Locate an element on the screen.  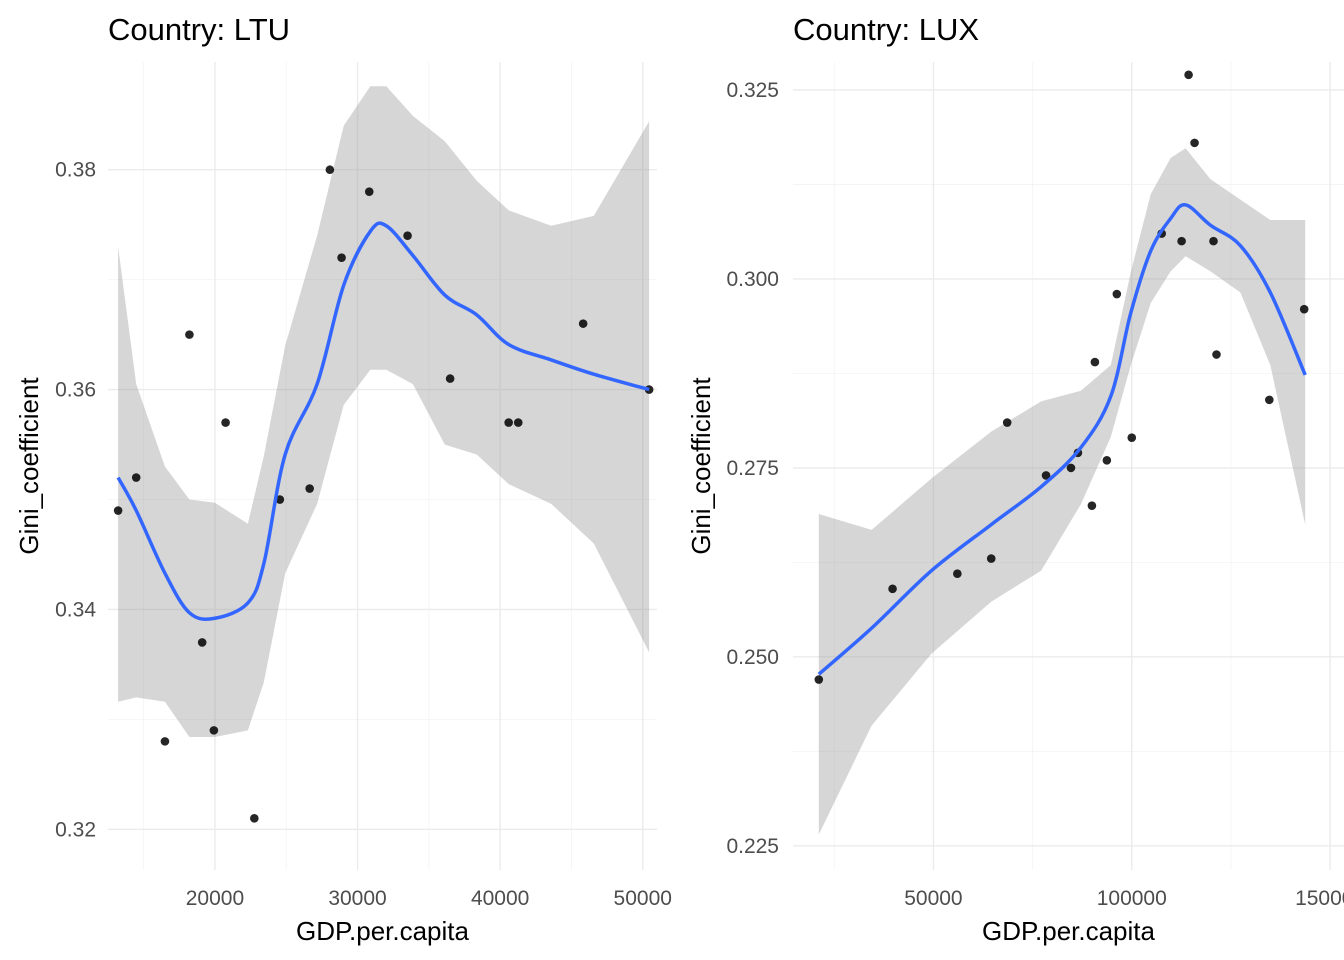
panel-title: Country: LUX is located at coordinates (886, 29).